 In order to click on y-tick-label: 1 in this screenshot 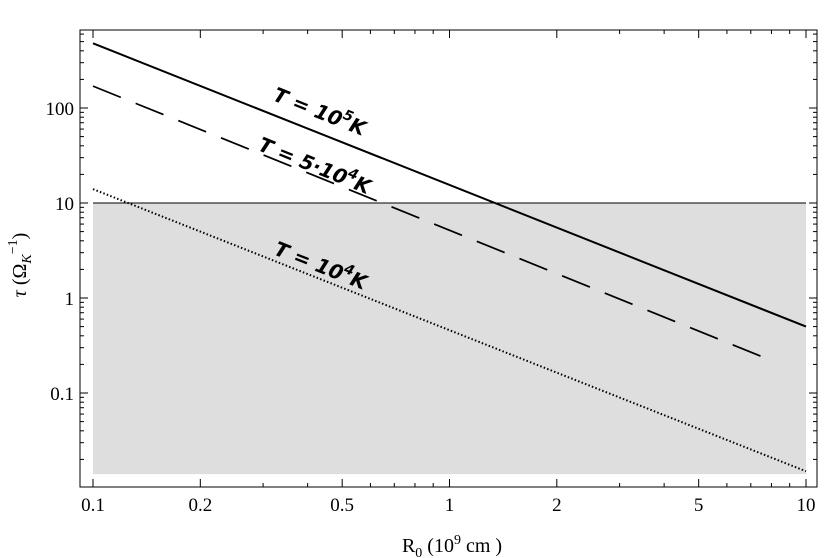, I will do `click(70, 299)`.